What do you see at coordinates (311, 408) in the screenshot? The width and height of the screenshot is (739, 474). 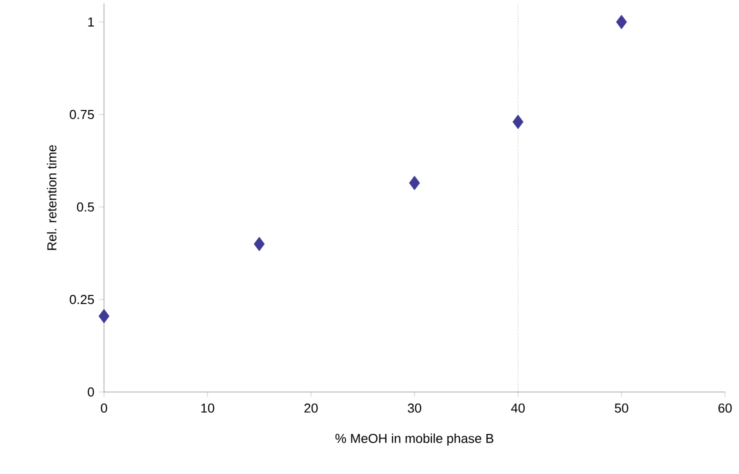 I see `x-tick-label: 20` at bounding box center [311, 408].